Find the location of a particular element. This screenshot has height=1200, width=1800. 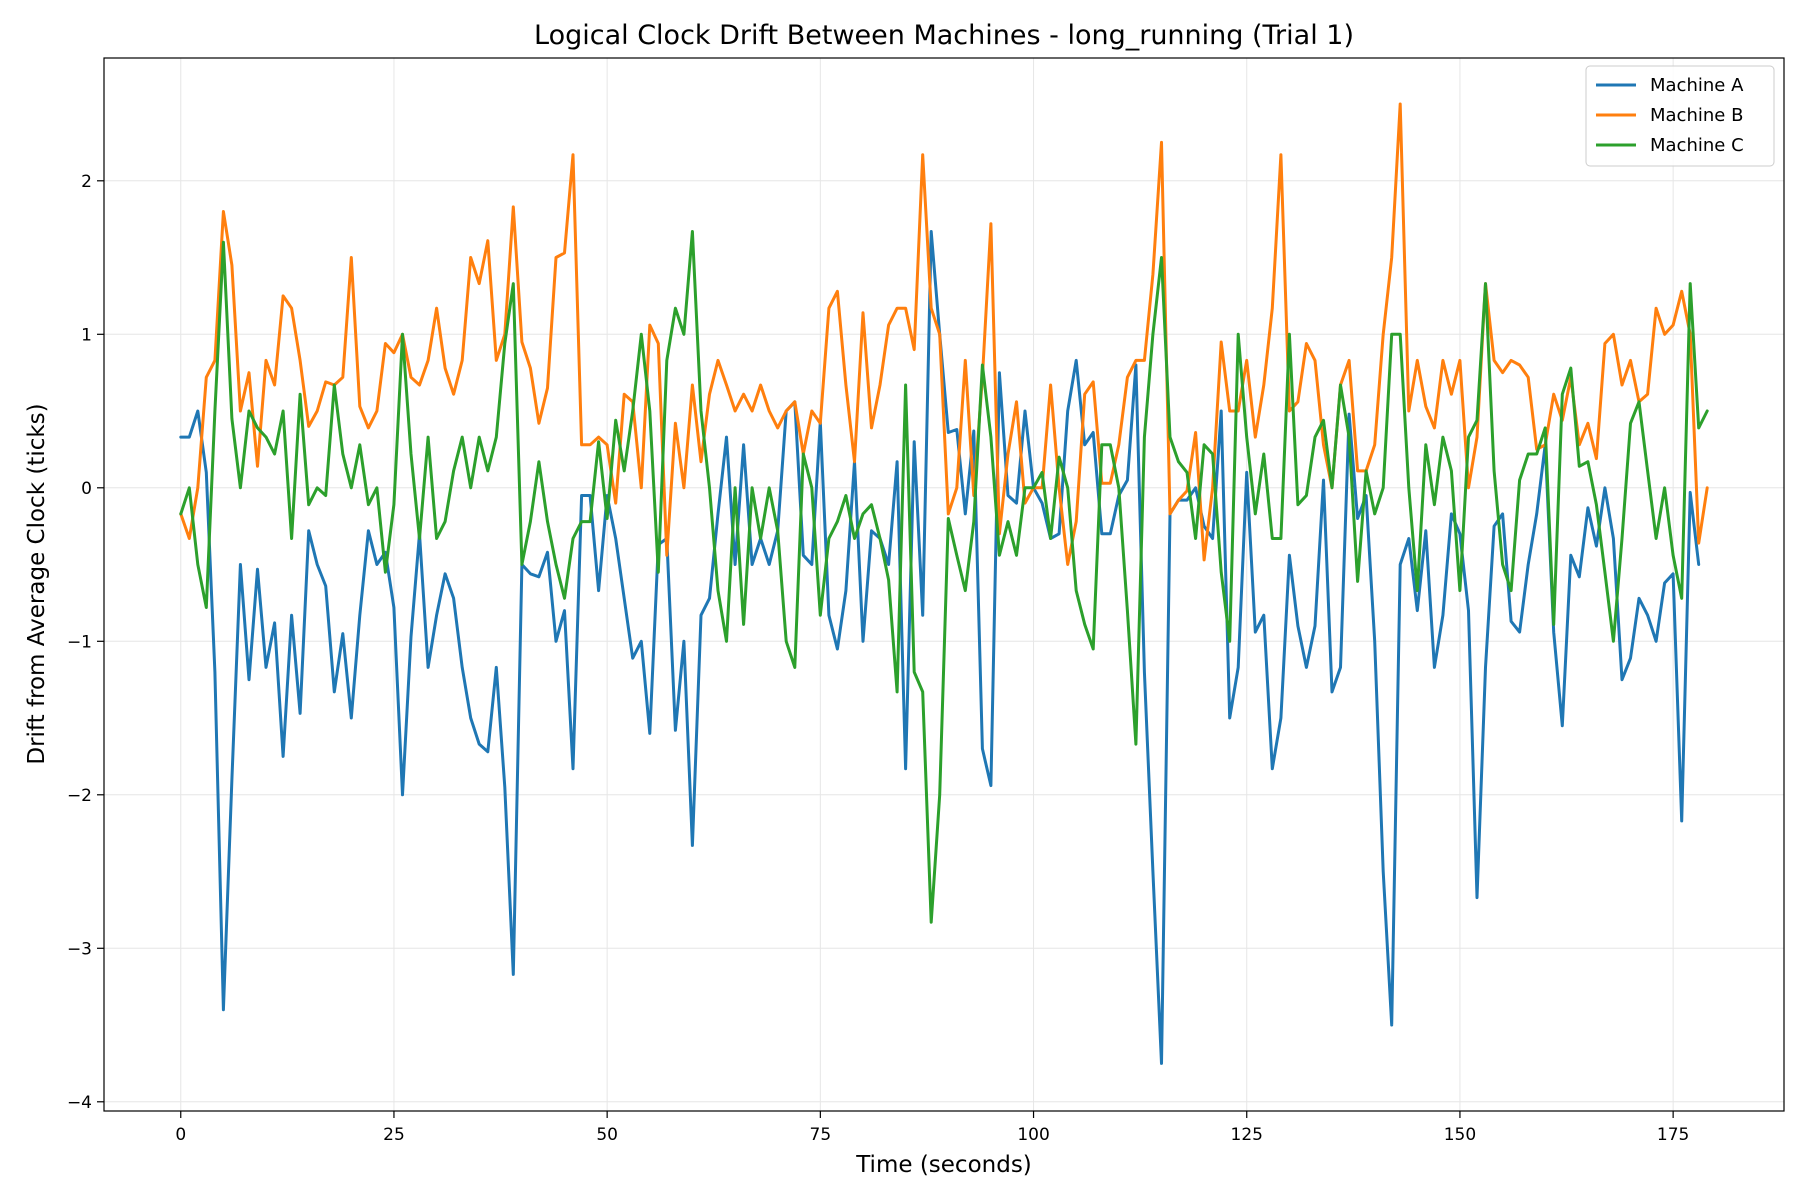

x-tick-label: 125 is located at coordinates (1247, 1135).